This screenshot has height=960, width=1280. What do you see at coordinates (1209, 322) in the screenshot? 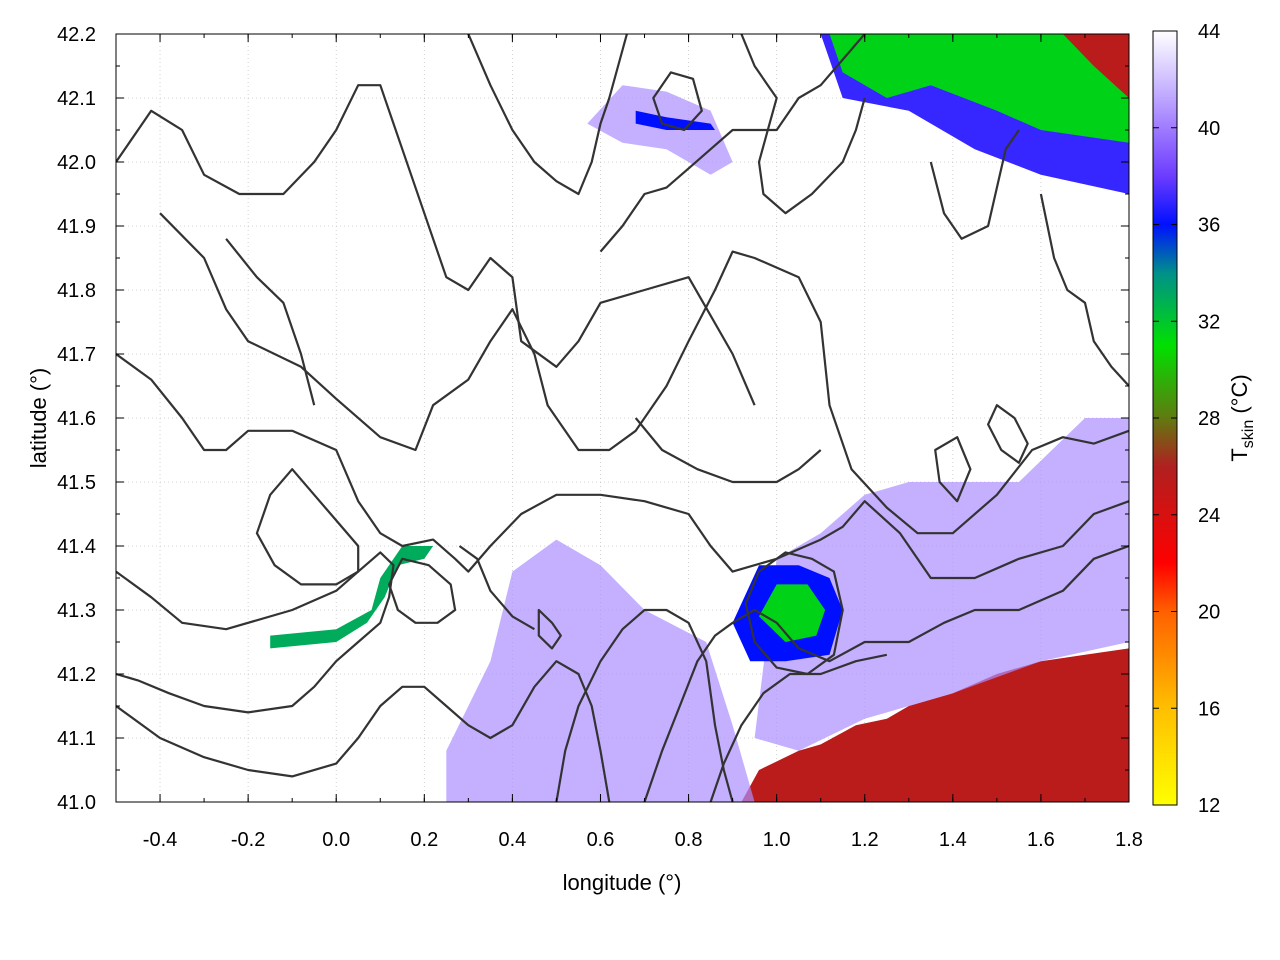
I see `colorbar-tick-label: 32` at bounding box center [1209, 322].